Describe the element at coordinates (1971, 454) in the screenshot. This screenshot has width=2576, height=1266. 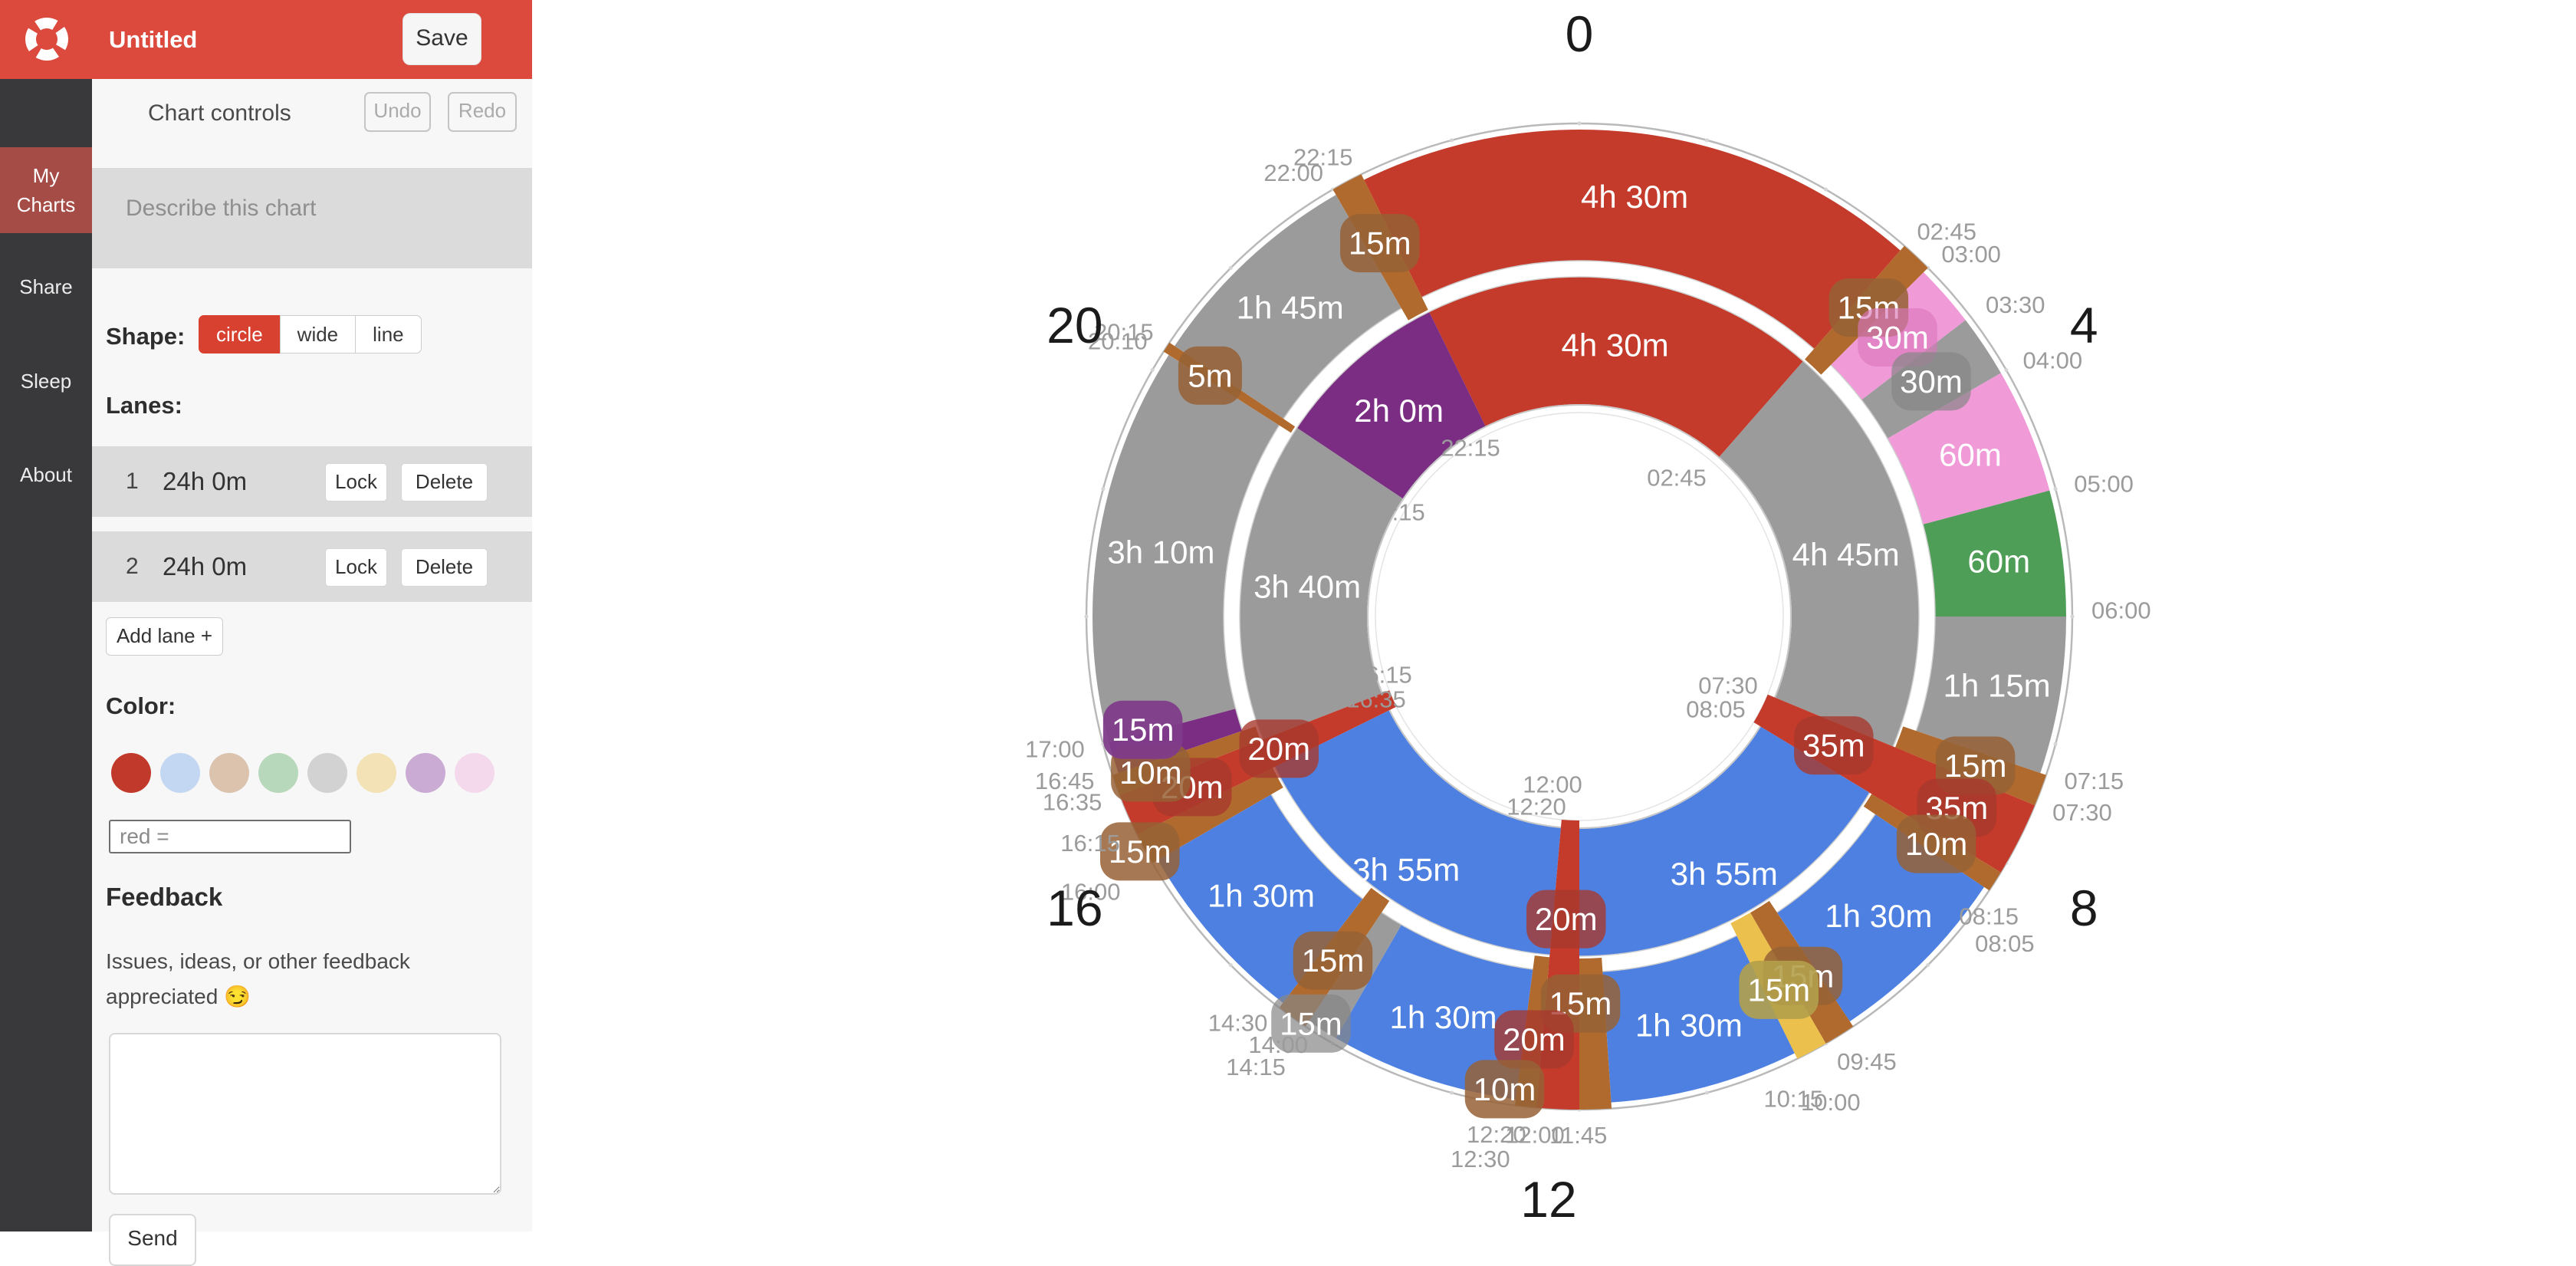
I see `segment-duration-label: 60m` at that location.